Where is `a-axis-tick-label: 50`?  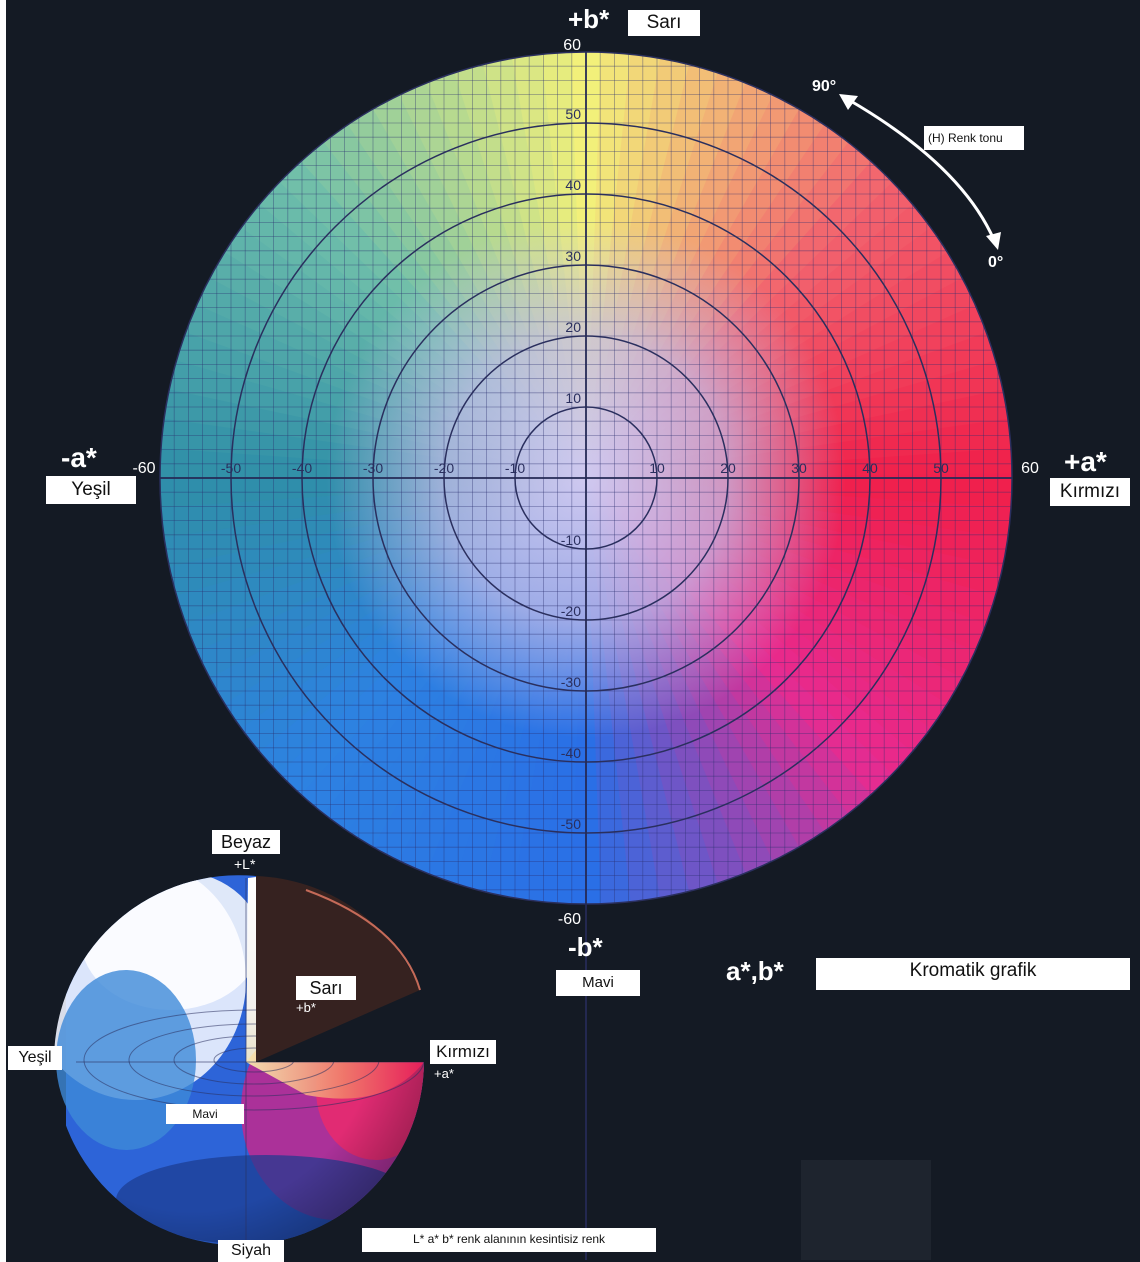 a-axis-tick-label: 50 is located at coordinates (941, 468).